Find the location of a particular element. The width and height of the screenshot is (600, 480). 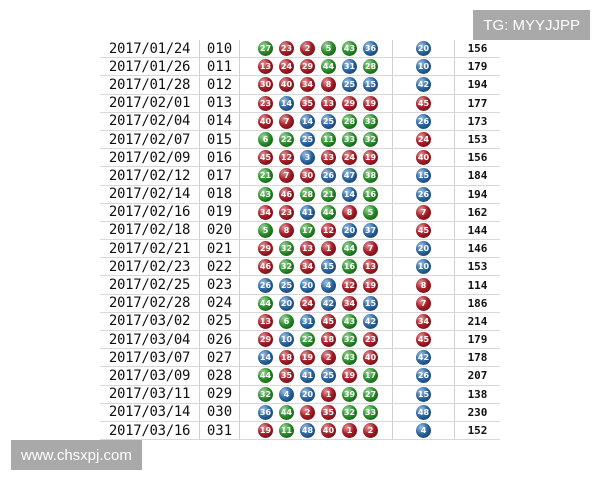

special-ball-cell: 34 is located at coordinates (424, 321).